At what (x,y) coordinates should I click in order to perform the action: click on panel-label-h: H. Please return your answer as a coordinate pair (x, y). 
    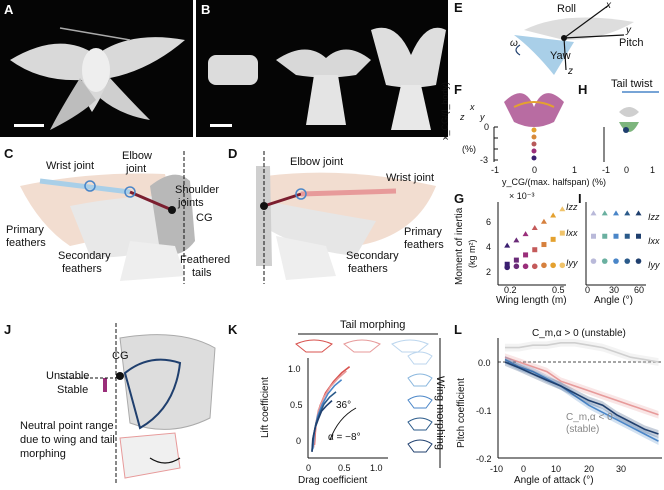
    Looking at the image, I should click on (583, 89).